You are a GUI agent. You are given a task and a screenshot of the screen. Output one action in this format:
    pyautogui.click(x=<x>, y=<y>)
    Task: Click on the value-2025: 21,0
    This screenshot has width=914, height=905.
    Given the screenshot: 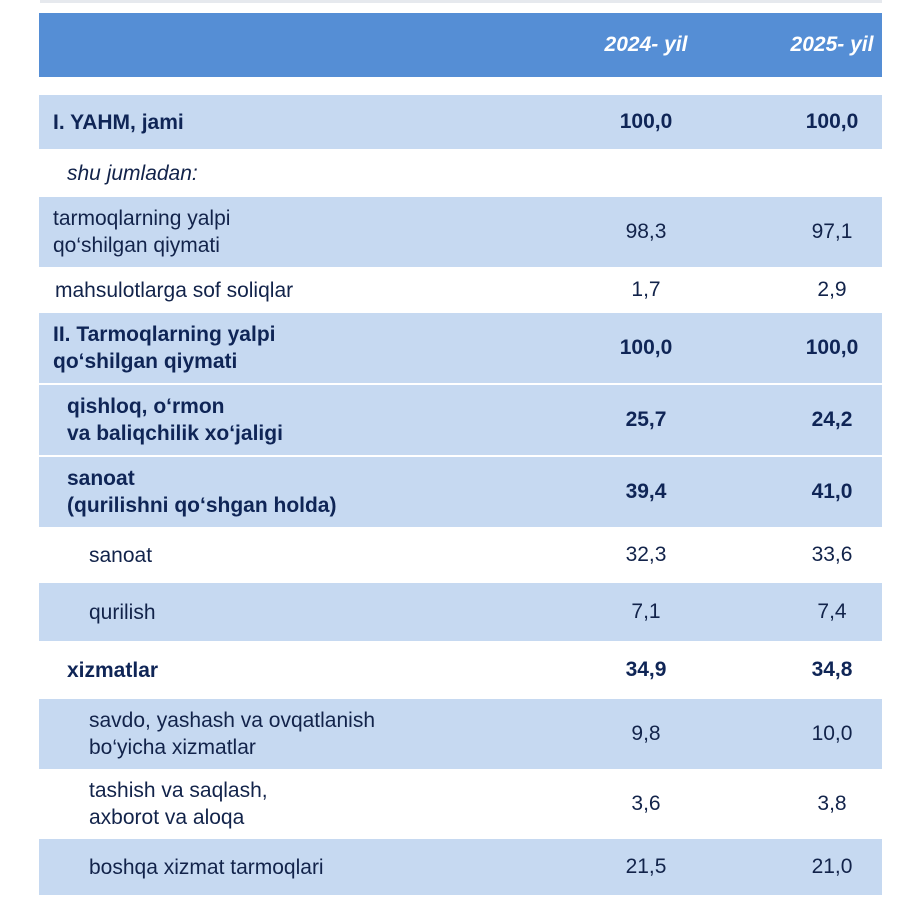 What is the action you would take?
    pyautogui.click(x=832, y=866)
    